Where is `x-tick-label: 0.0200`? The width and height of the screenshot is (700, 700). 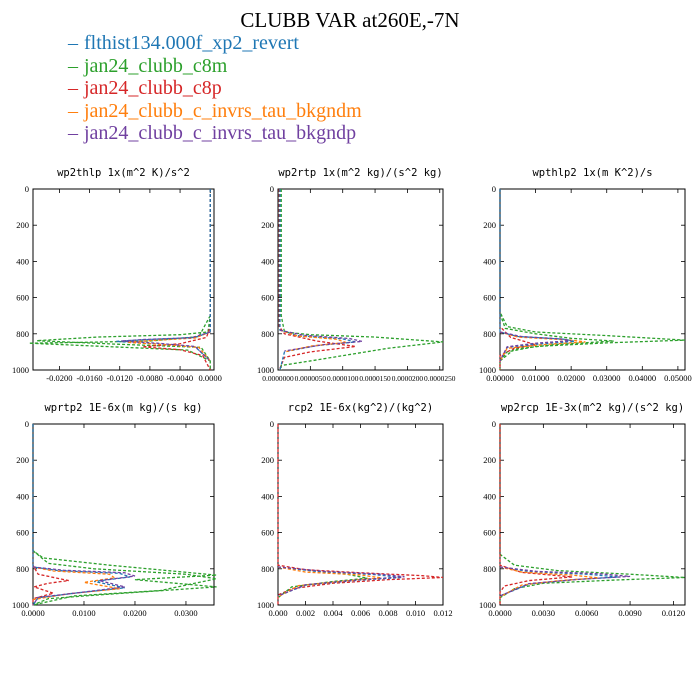 x-tick-label: 0.0200 is located at coordinates (134, 613).